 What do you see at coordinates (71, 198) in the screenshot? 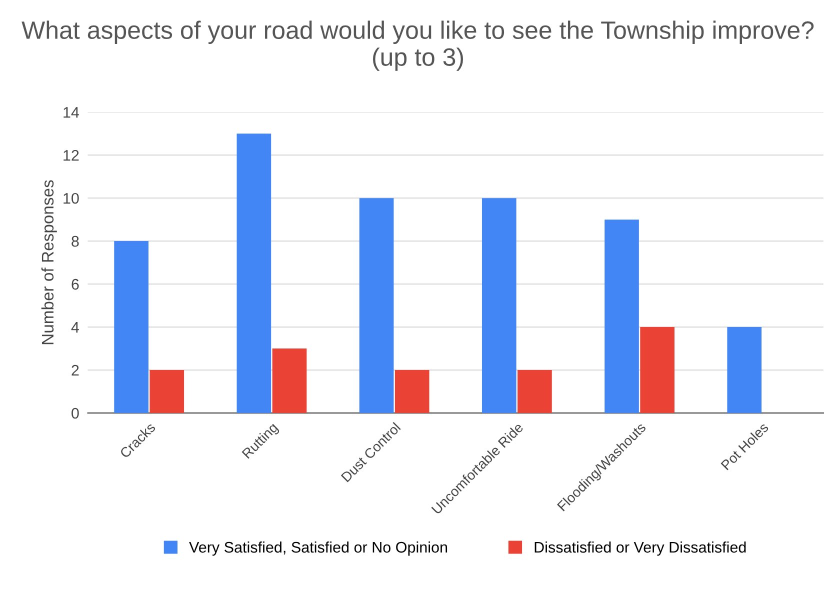
I see `y-tick-label: 10` at bounding box center [71, 198].